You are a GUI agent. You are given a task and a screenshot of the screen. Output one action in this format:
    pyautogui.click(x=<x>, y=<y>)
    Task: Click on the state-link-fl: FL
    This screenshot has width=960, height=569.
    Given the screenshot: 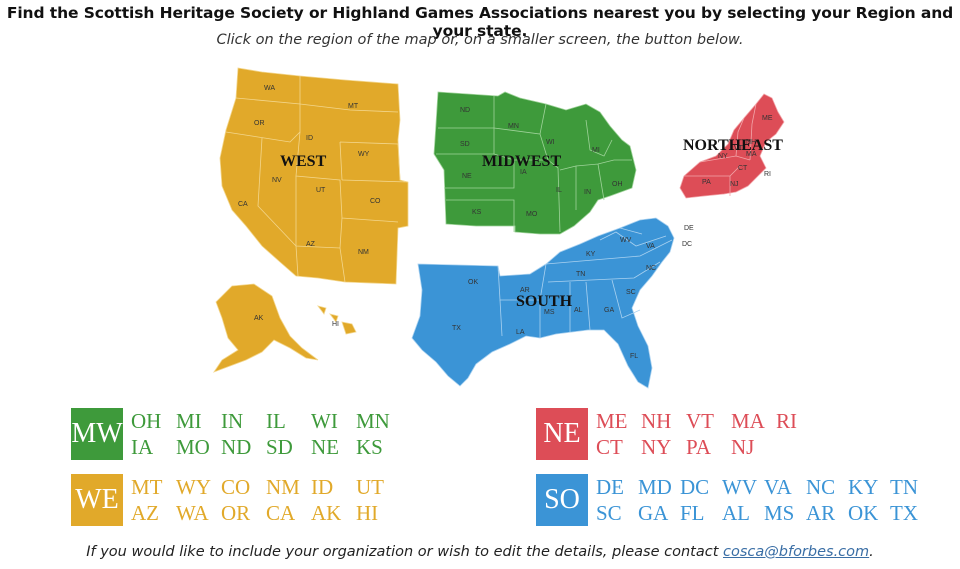 What is the action you would take?
    pyautogui.click(x=692, y=513)
    